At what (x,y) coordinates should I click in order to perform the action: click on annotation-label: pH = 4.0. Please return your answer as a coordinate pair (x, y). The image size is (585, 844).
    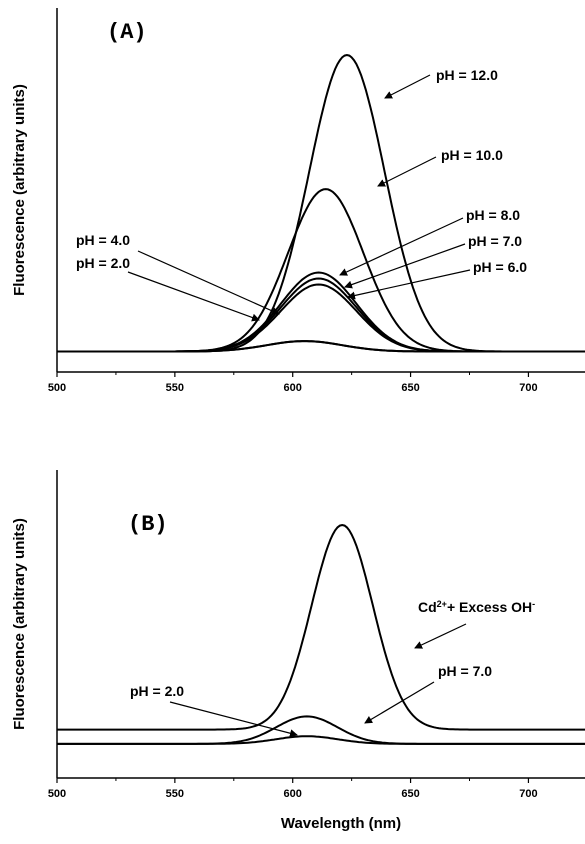
    Looking at the image, I should click on (103, 240).